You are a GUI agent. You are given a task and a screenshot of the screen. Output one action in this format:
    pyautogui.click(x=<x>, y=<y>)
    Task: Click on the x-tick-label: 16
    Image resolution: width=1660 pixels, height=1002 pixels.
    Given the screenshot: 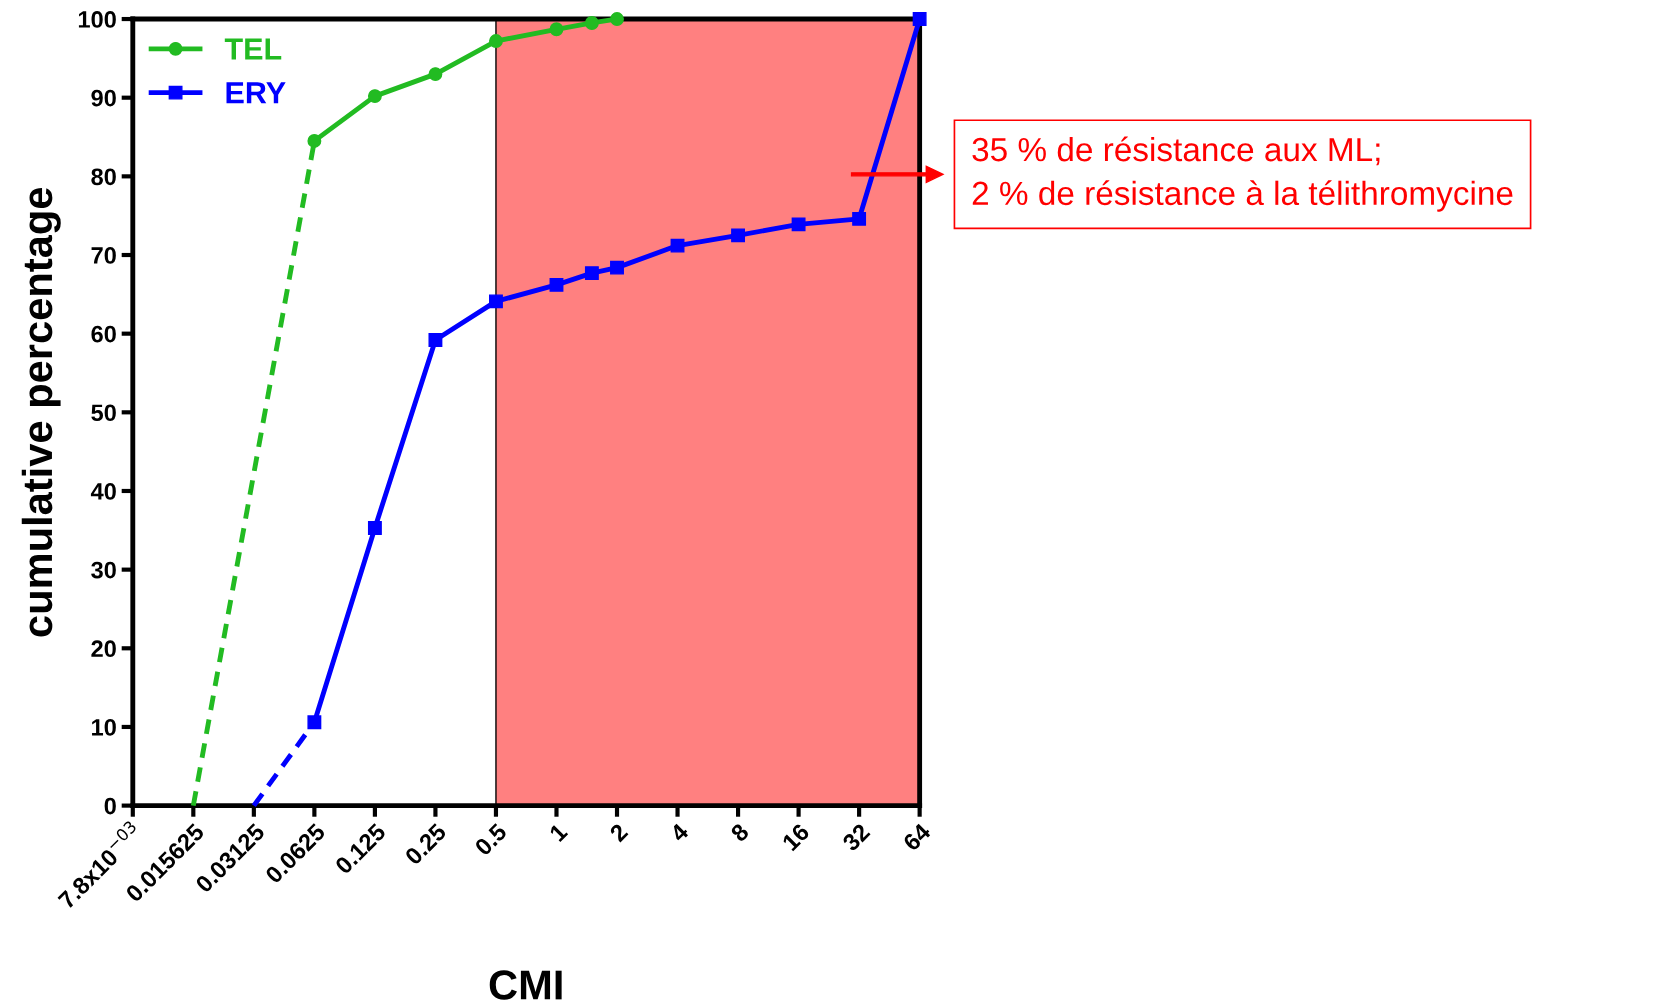 What is the action you would take?
    pyautogui.click(x=796, y=837)
    